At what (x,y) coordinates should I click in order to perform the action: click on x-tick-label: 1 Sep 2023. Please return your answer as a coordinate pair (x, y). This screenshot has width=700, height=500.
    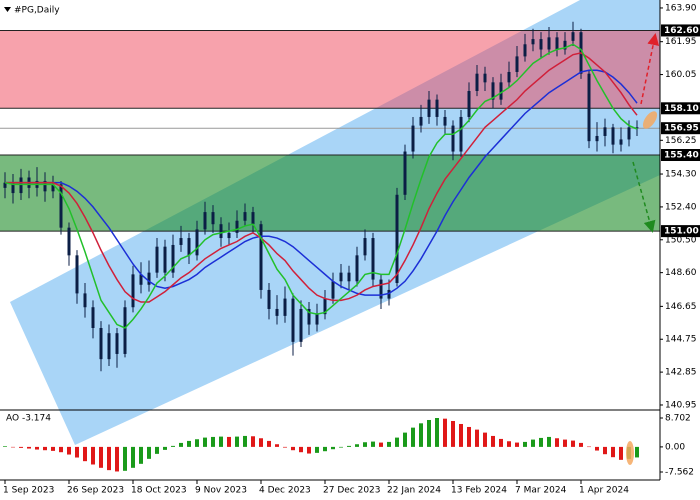
    Looking at the image, I should click on (28, 491).